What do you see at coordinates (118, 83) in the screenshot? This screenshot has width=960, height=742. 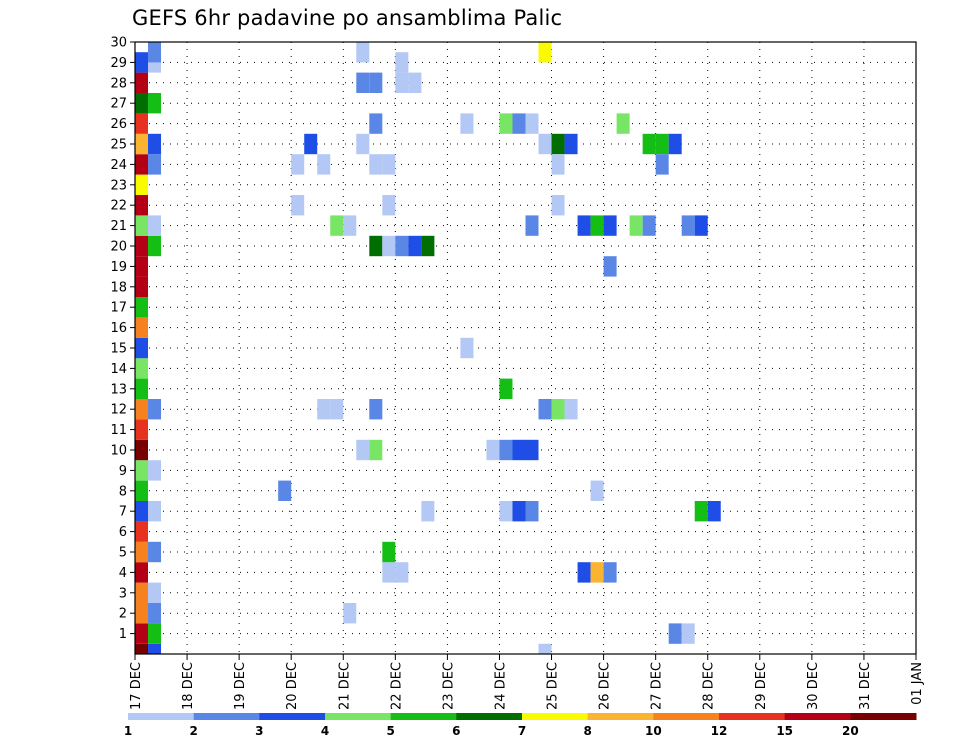 I see `y-tick-label: 28` at bounding box center [118, 83].